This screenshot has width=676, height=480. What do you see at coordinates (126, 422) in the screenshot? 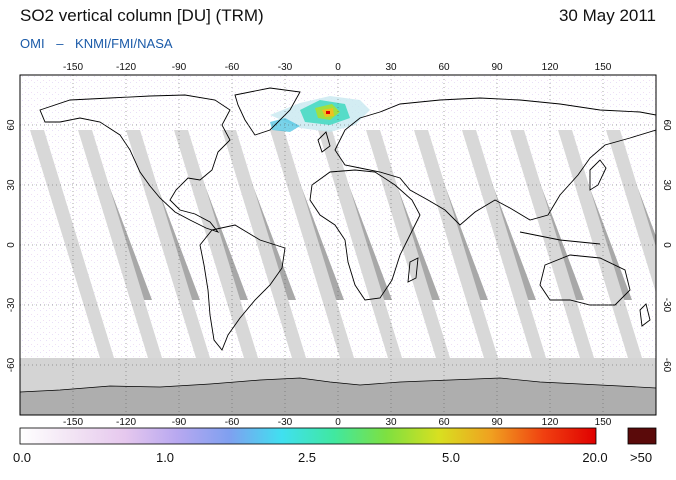
I see `longitude-label-bottom: -120` at bounding box center [126, 422].